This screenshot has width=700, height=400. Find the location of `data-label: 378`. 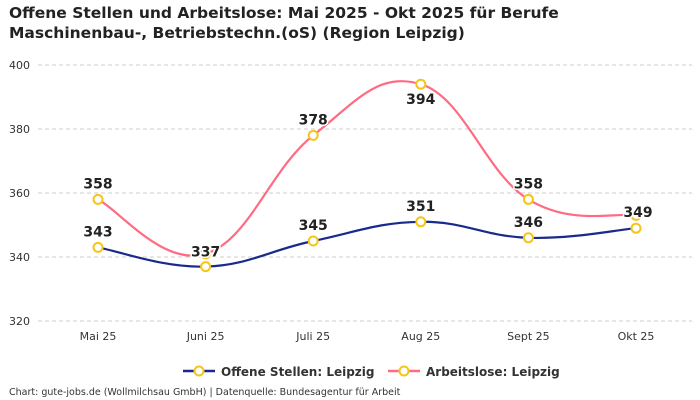

data-label: 378 is located at coordinates (313, 120).